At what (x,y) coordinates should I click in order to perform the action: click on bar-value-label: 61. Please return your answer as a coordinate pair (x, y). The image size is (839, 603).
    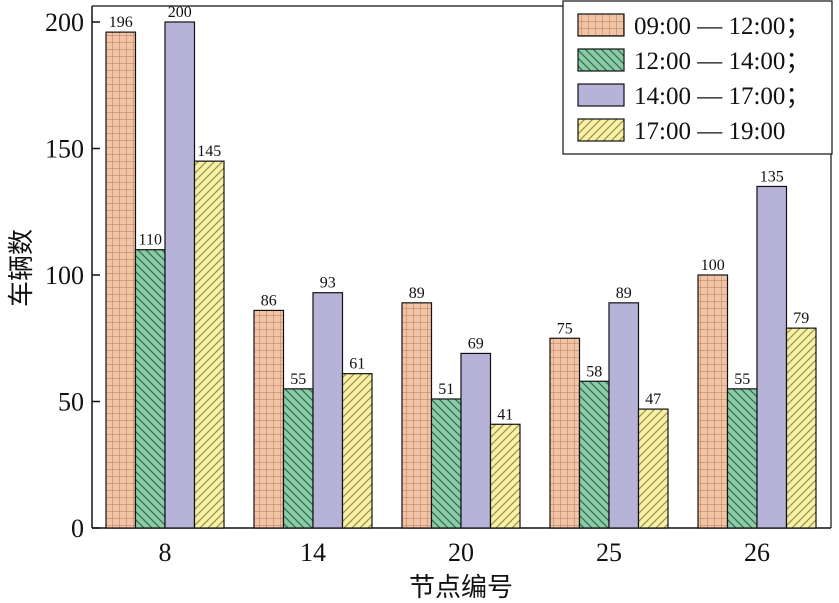
    Looking at the image, I should click on (357, 364).